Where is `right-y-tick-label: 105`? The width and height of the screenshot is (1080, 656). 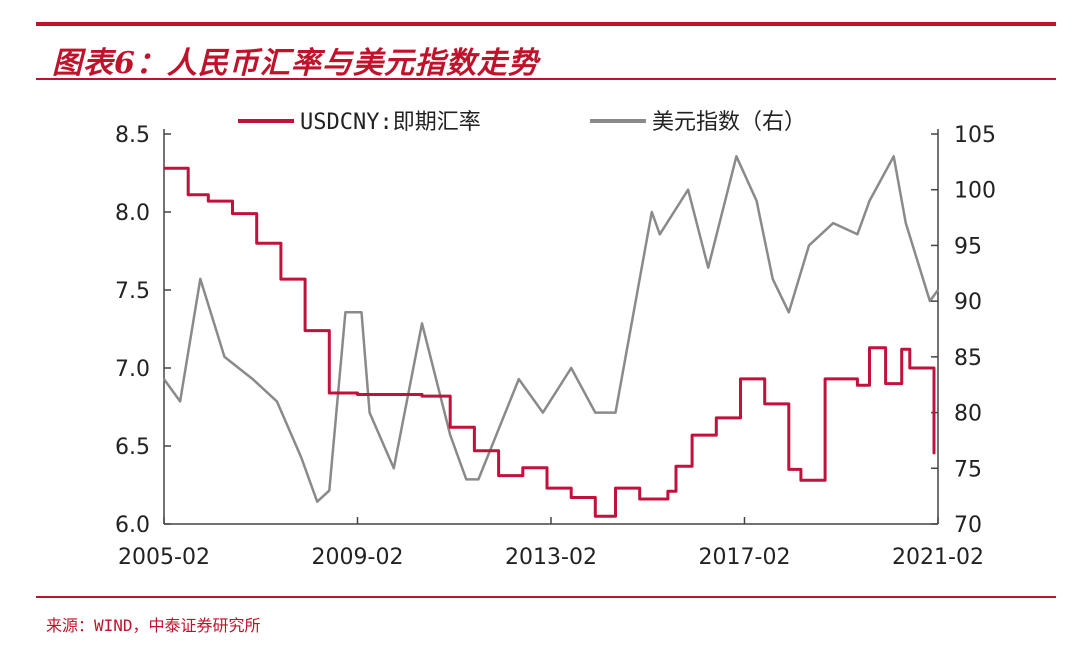
right-y-tick-label: 105 is located at coordinates (975, 135).